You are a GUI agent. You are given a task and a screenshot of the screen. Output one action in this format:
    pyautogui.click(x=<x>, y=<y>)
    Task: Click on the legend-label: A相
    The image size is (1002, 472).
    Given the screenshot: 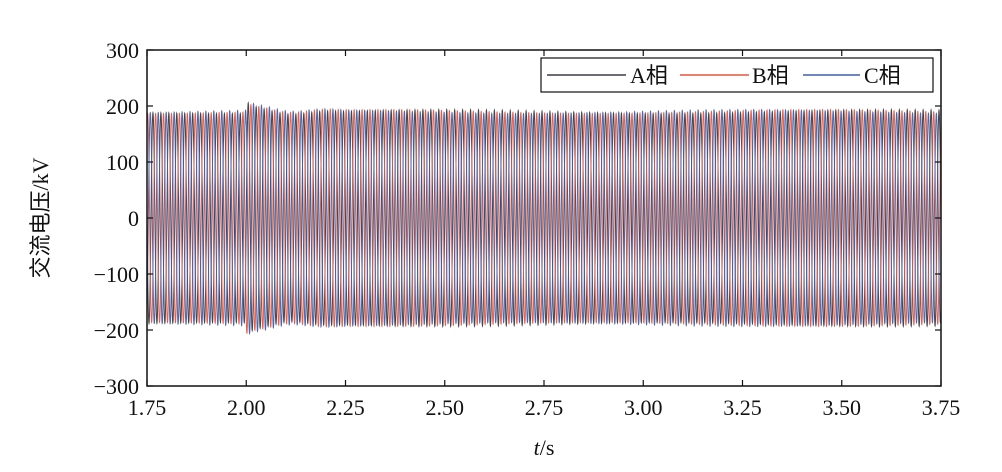 What is the action you would take?
    pyautogui.click(x=649, y=75)
    